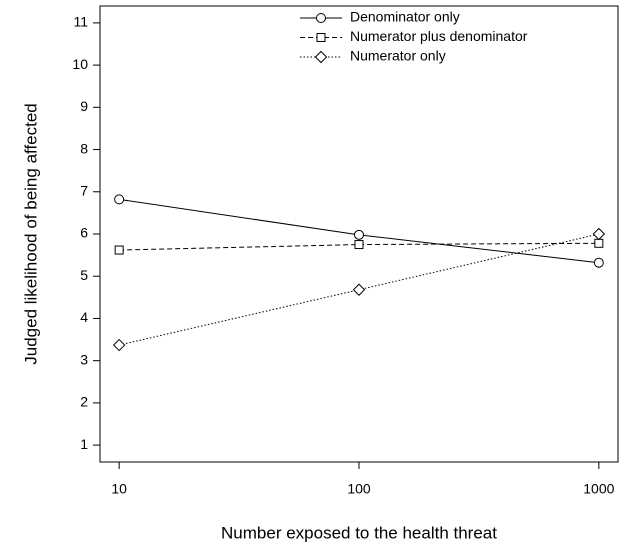 The width and height of the screenshot is (629, 552). I want to click on legend-label: Denominator only, so click(405, 17).